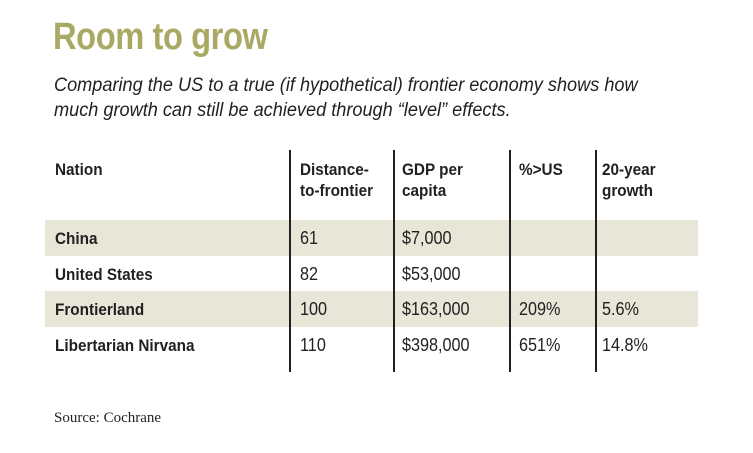  What do you see at coordinates (629, 180) in the screenshot?
I see `header-20-year-growth: 20-year growth` at bounding box center [629, 180].